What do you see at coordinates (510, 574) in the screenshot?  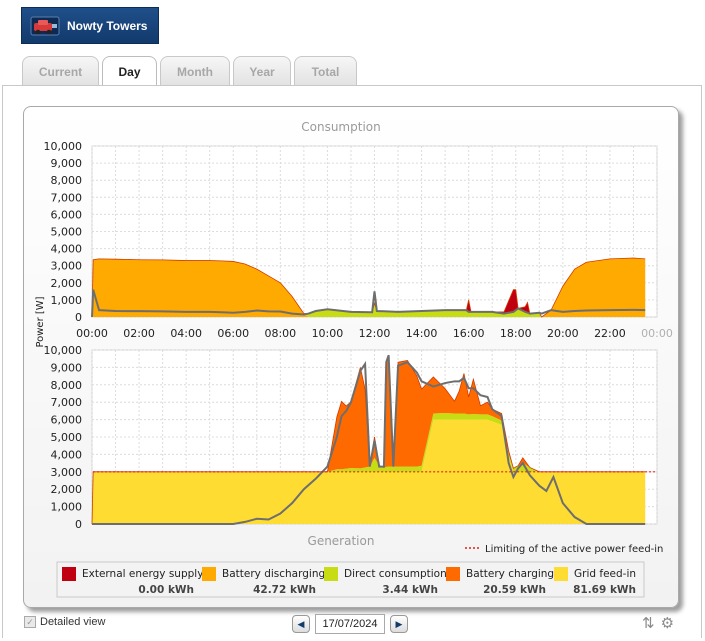 I see `legend-name: Battery charging` at bounding box center [510, 574].